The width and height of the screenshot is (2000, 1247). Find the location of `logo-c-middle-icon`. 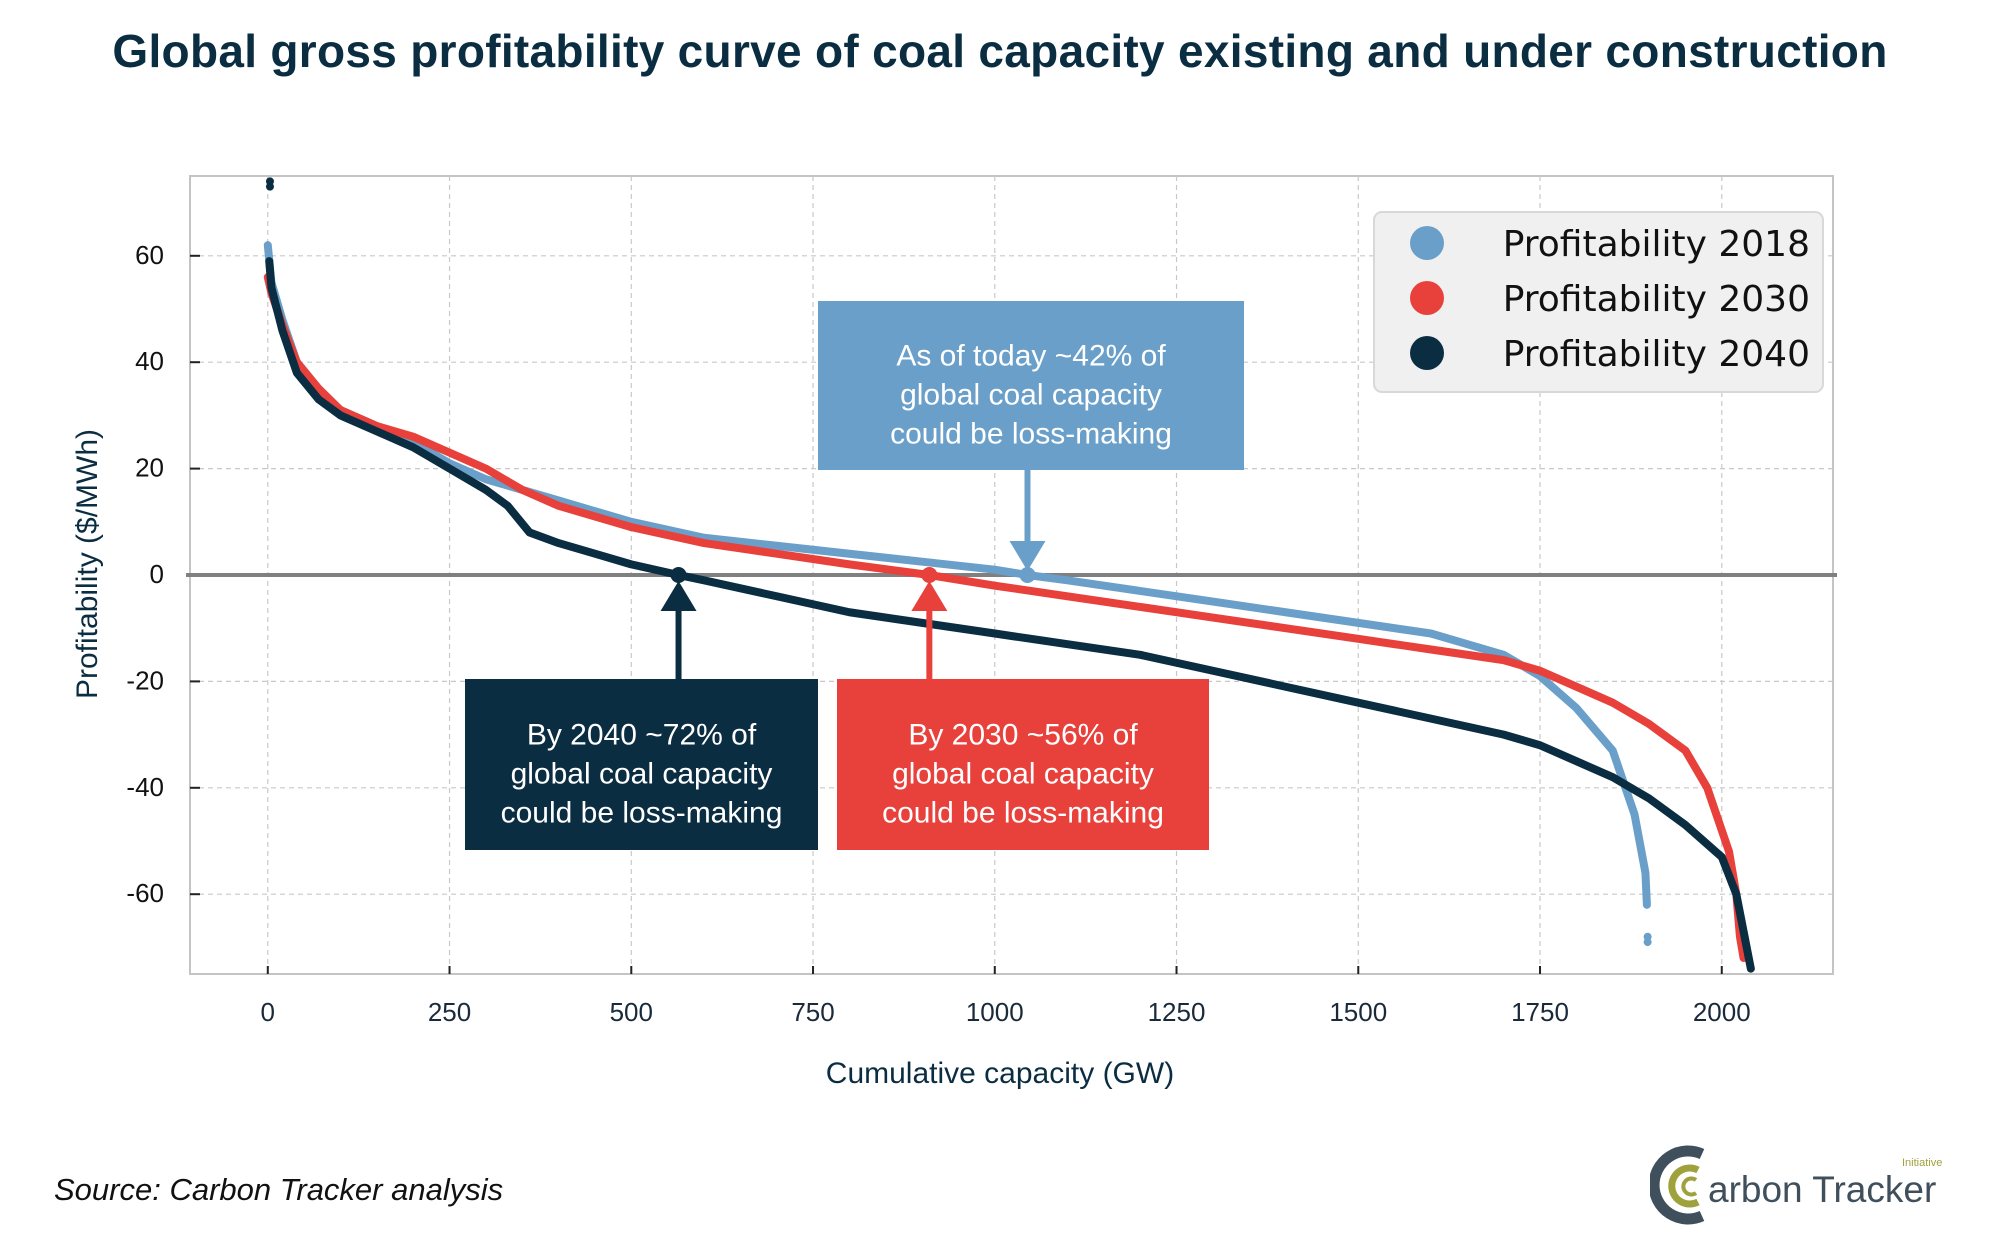

logo-c-middle-icon is located at coordinates (1684, 1186).